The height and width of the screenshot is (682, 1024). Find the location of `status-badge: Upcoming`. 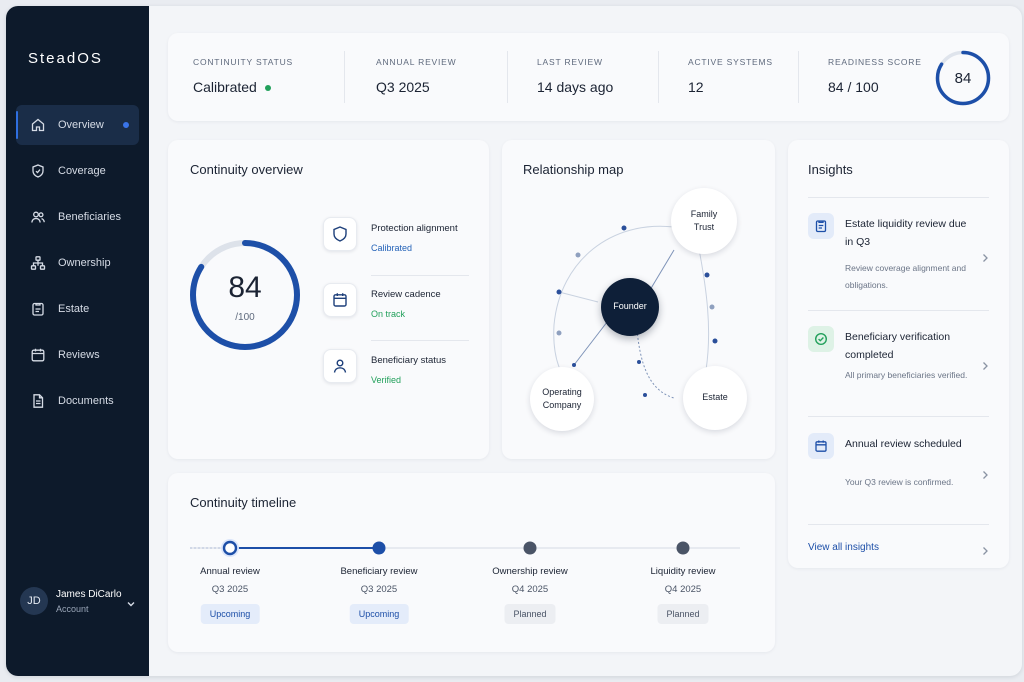

status-badge: Upcoming is located at coordinates (230, 614).